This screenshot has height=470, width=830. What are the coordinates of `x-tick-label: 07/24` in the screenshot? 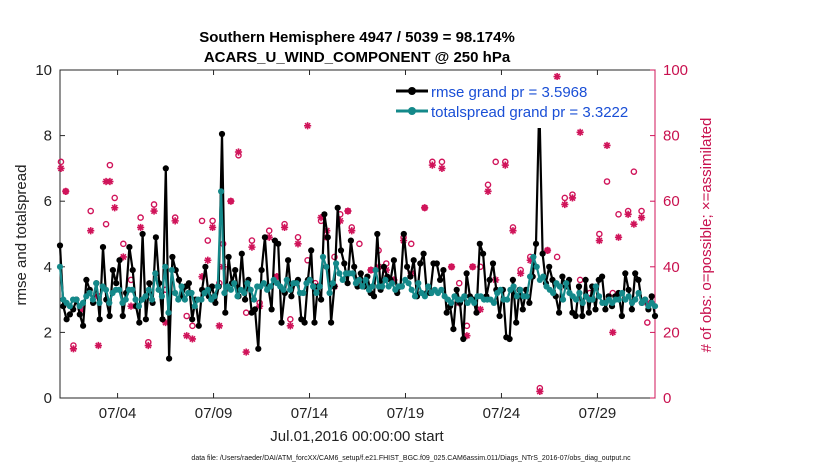 It's located at (502, 413).